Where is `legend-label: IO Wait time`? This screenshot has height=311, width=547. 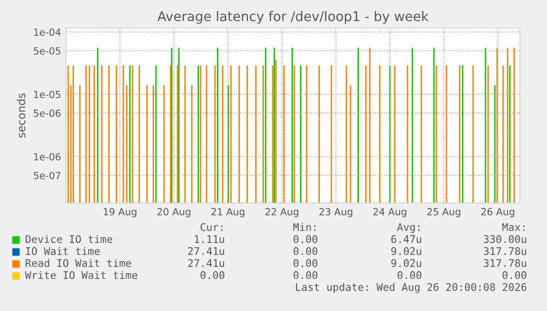
legend-label: IO Wait time is located at coordinates (63, 251).